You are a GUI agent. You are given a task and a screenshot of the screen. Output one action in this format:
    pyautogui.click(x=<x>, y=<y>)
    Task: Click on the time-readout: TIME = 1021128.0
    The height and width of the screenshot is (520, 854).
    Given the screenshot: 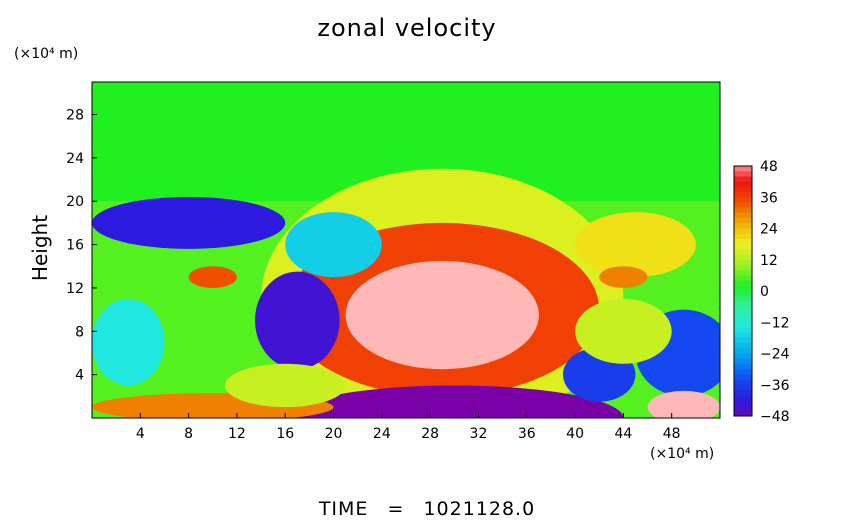 What is the action you would take?
    pyautogui.click(x=427, y=509)
    